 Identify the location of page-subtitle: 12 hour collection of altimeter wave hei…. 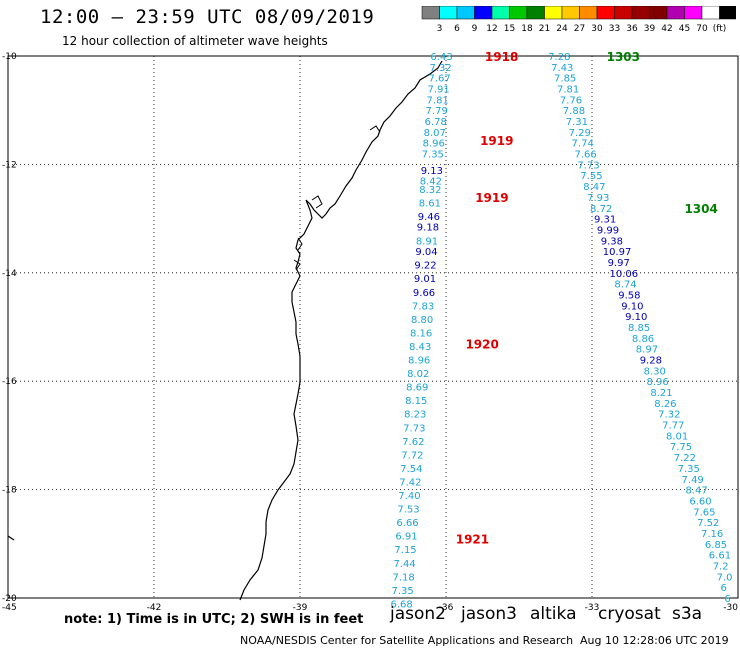
(195, 41).